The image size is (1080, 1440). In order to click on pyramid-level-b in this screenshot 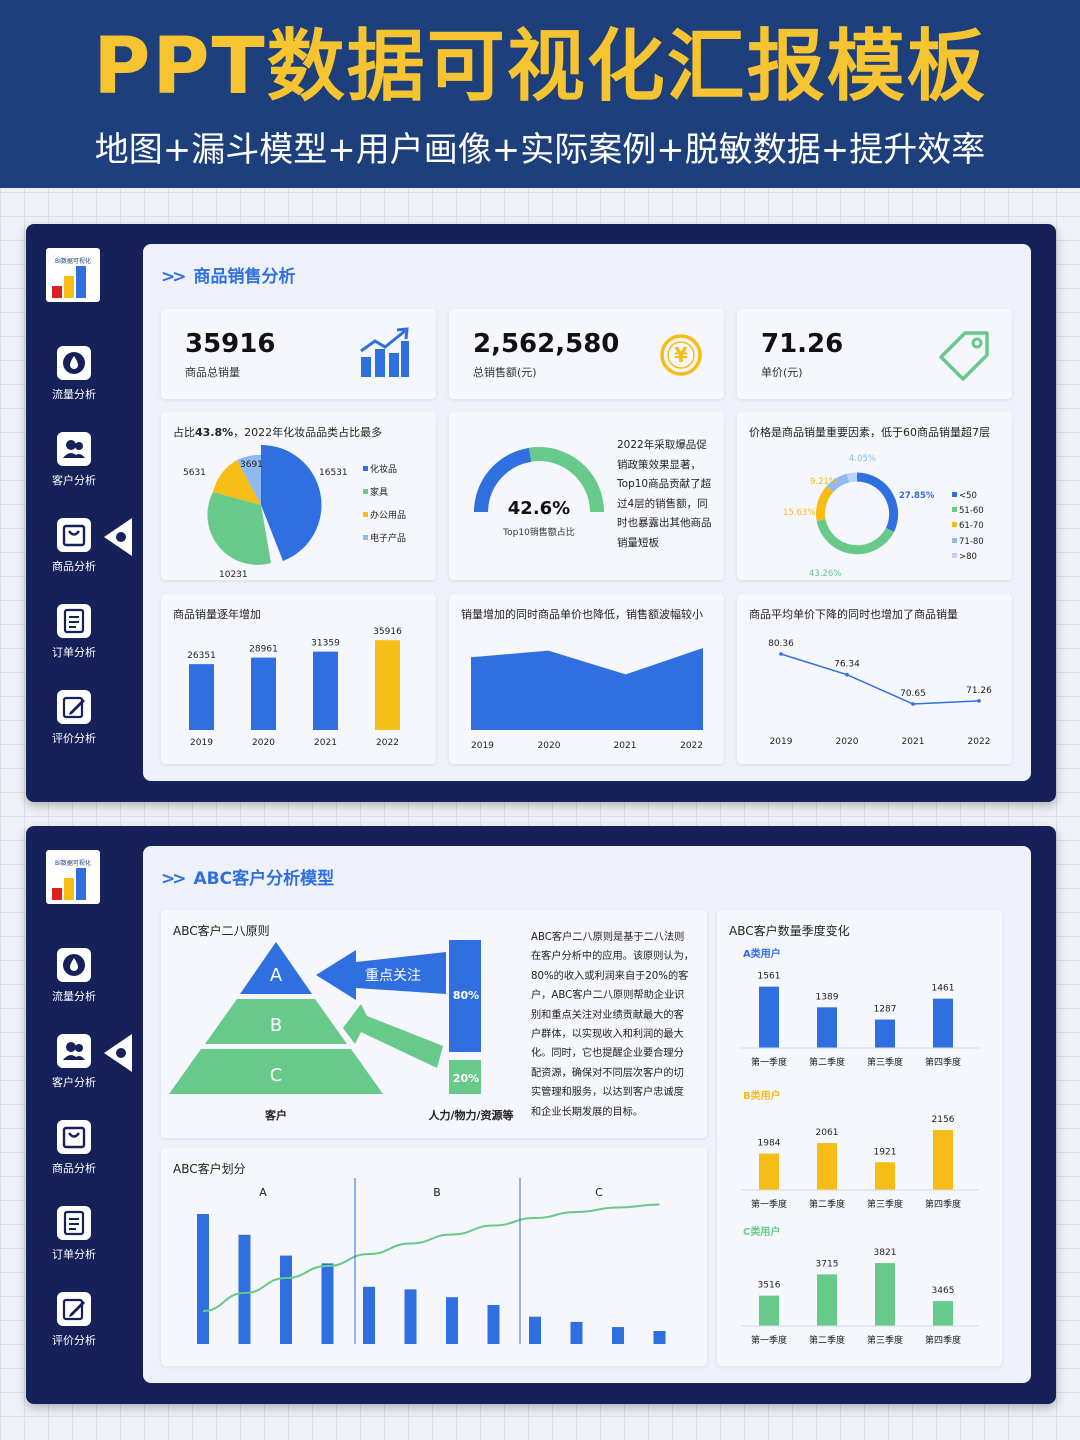, I will do `click(276, 1021)`.